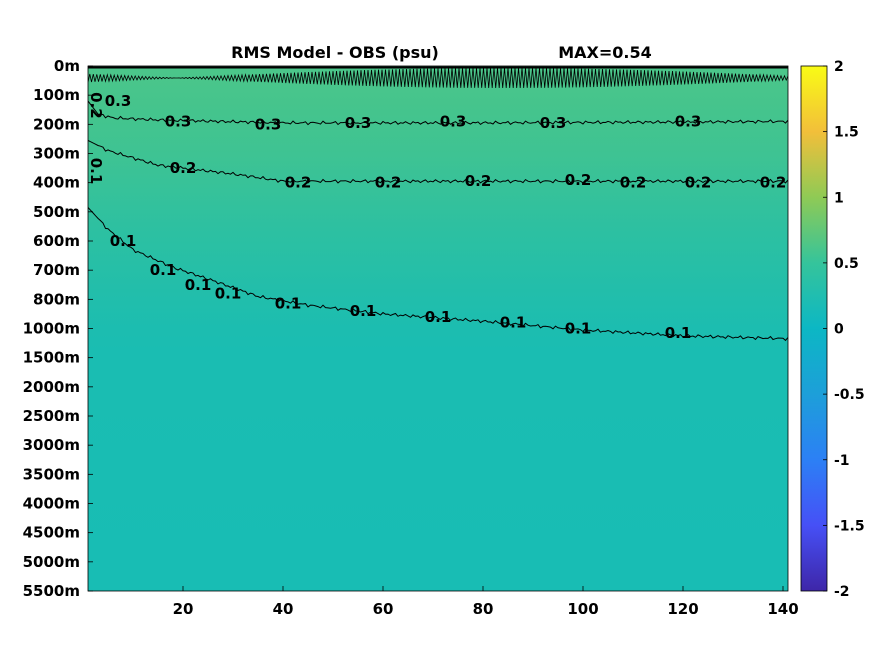  What do you see at coordinates (842, 592) in the screenshot?
I see `colorbar-tick-label: -2` at bounding box center [842, 592].